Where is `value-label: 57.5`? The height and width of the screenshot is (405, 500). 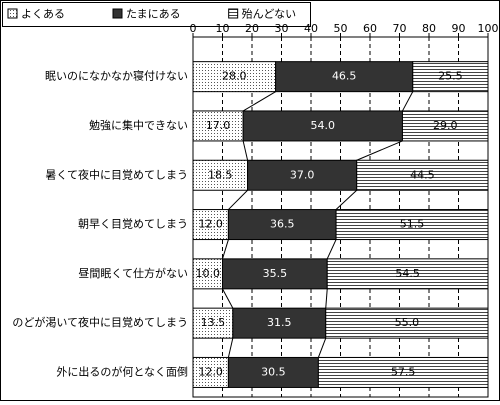
value-label: 57.5 is located at coordinates (403, 371).